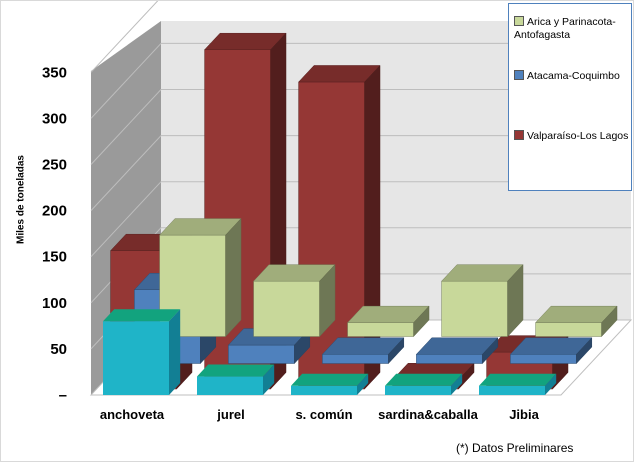 Image resolution: width=634 pixels, height=462 pixels. What do you see at coordinates (54, 257) in the screenshot?
I see `y-tick-label: 150` at bounding box center [54, 257].